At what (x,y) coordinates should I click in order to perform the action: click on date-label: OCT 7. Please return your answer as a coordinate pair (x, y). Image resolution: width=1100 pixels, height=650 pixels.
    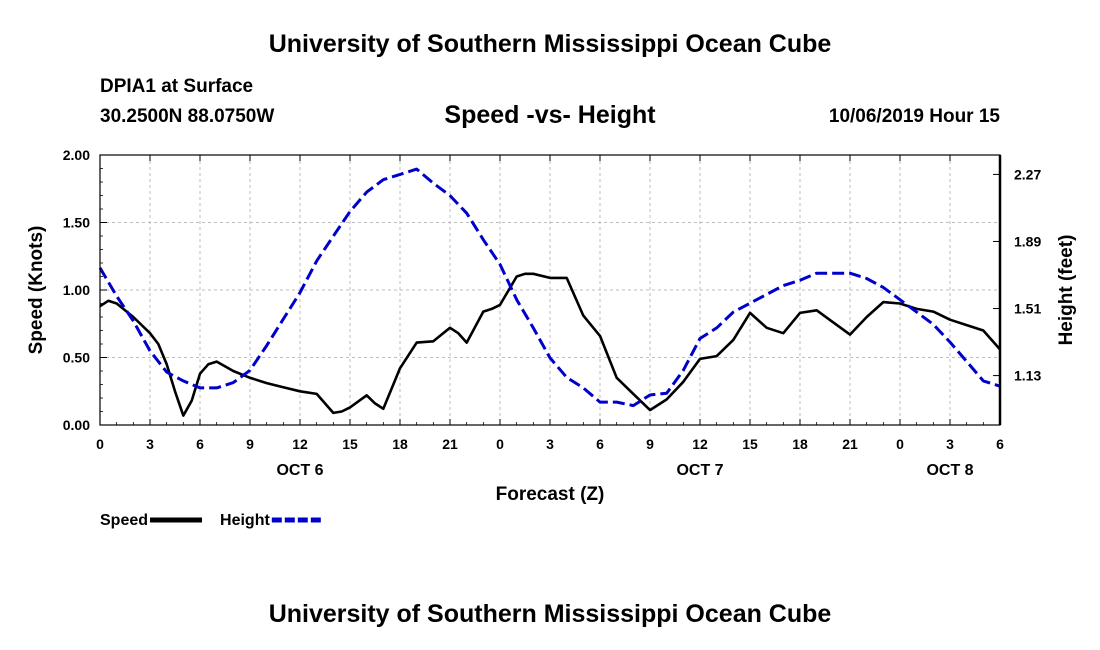
    Looking at the image, I should click on (699, 470).